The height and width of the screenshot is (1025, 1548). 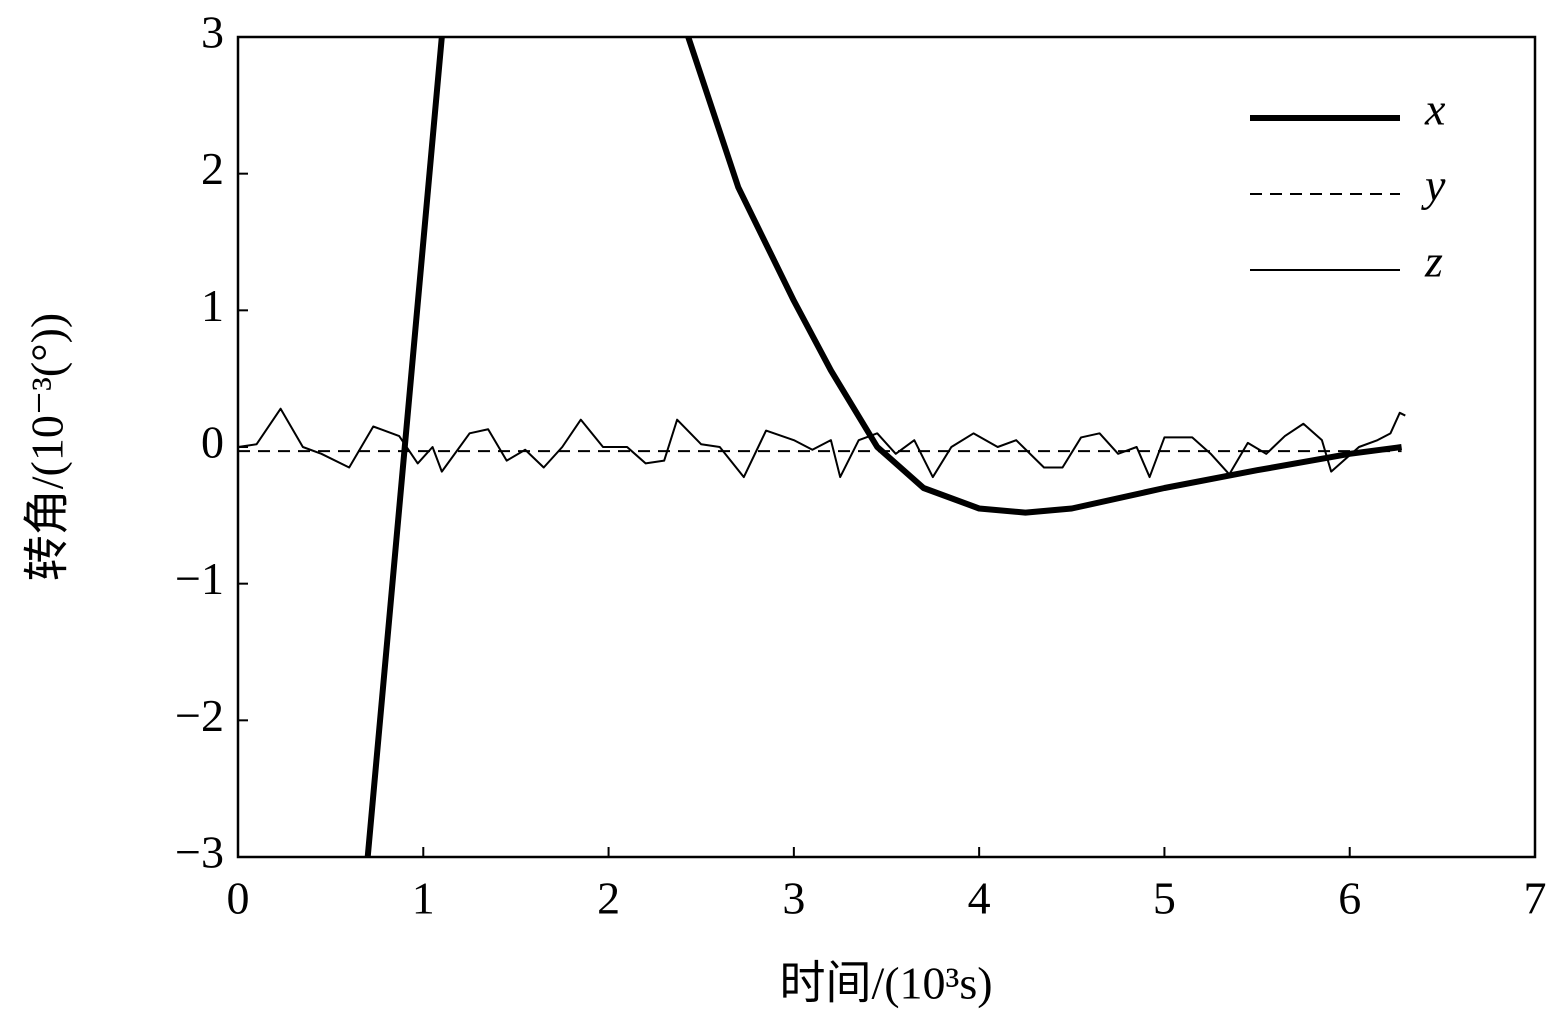 What do you see at coordinates (199, 578) in the screenshot?
I see `y-tick-label: −1` at bounding box center [199, 578].